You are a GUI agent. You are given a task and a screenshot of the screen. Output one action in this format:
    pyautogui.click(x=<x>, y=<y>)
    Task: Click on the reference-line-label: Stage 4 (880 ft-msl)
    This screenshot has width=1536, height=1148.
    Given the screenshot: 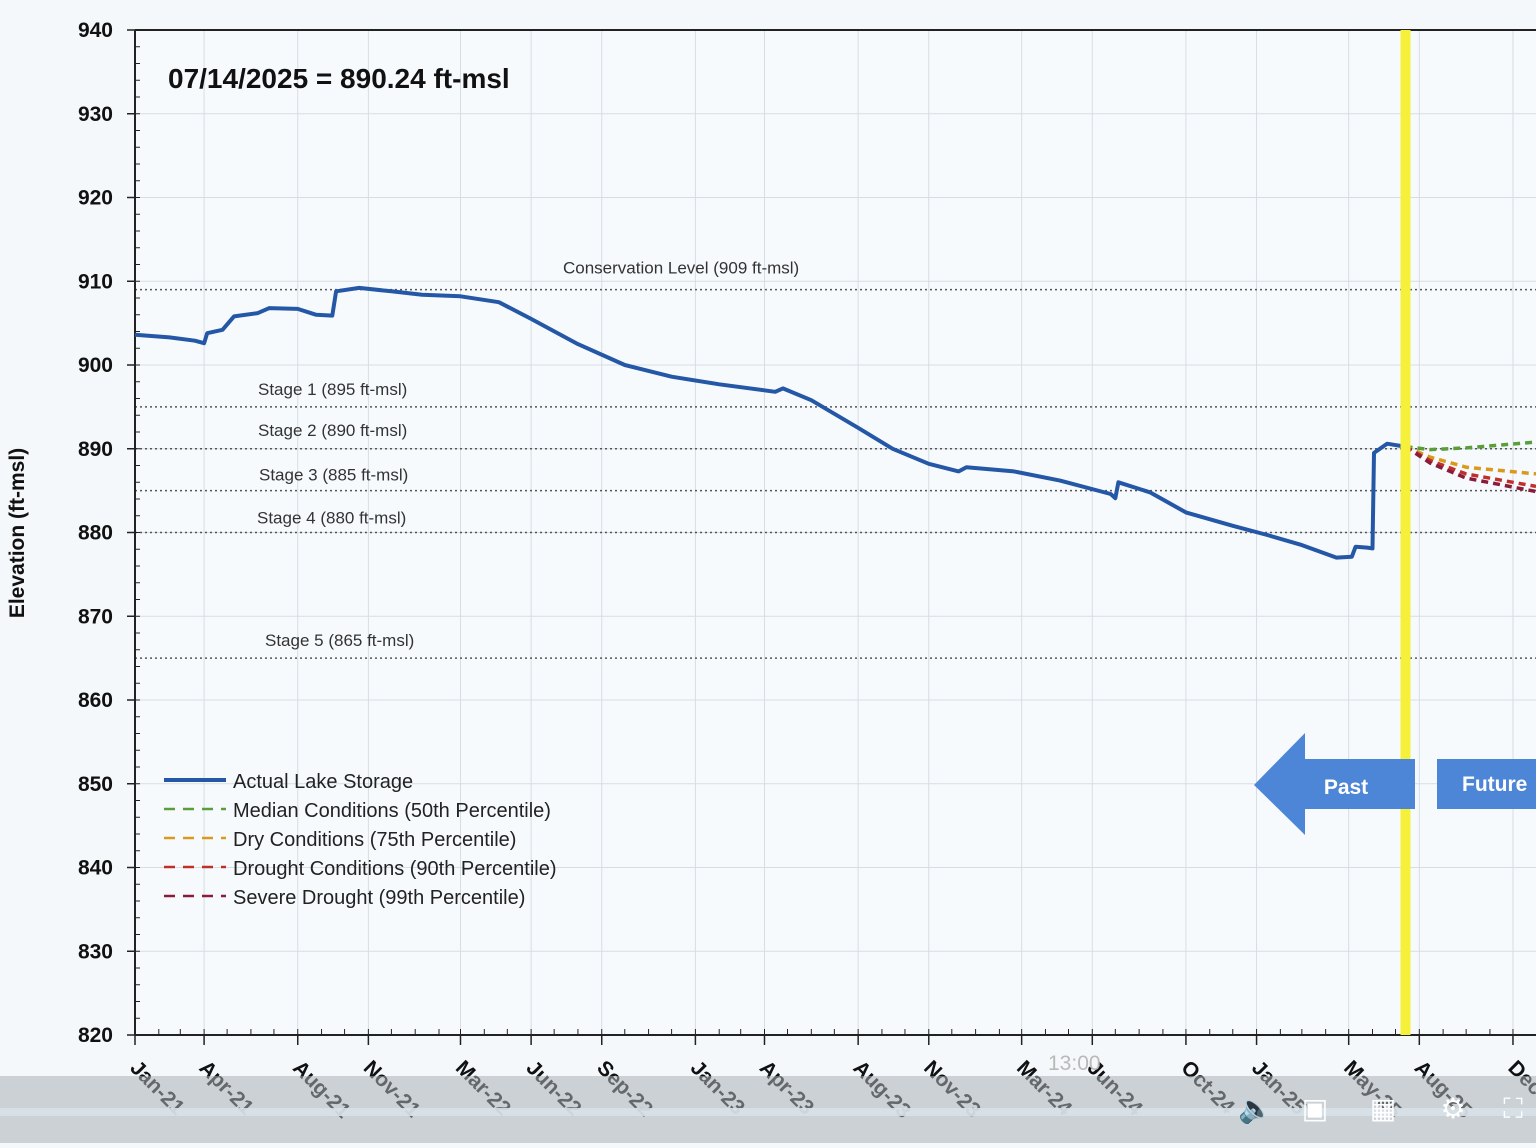 What is the action you would take?
    pyautogui.click(x=331, y=518)
    